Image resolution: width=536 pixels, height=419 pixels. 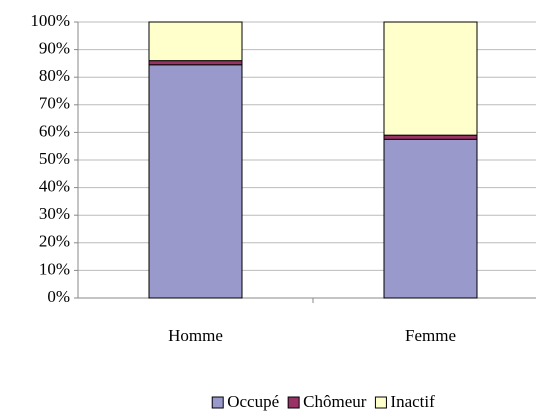 What do you see at coordinates (412, 401) in the screenshot?
I see `legend-label: Inactif` at bounding box center [412, 401].